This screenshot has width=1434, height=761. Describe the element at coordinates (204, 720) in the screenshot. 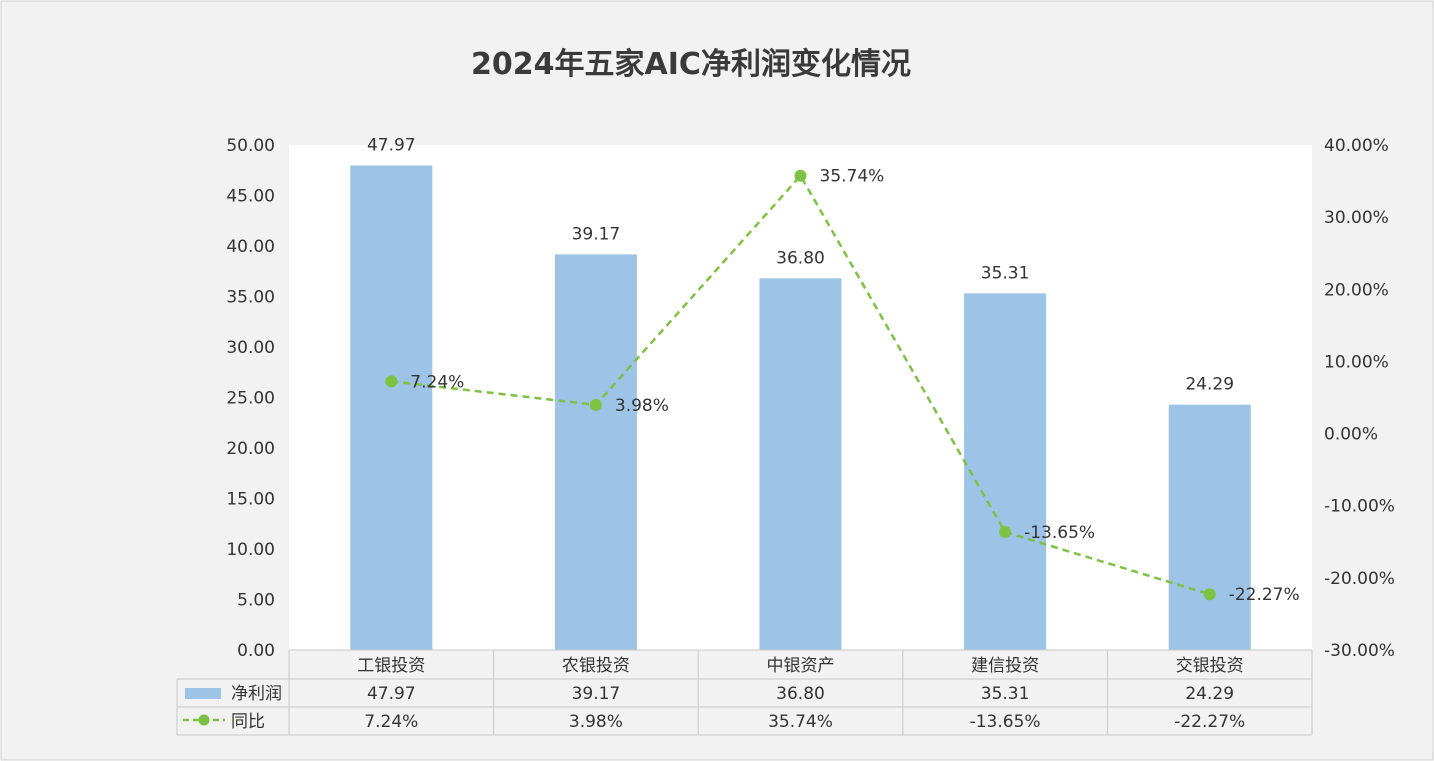

I see `legend-line-marker` at that location.